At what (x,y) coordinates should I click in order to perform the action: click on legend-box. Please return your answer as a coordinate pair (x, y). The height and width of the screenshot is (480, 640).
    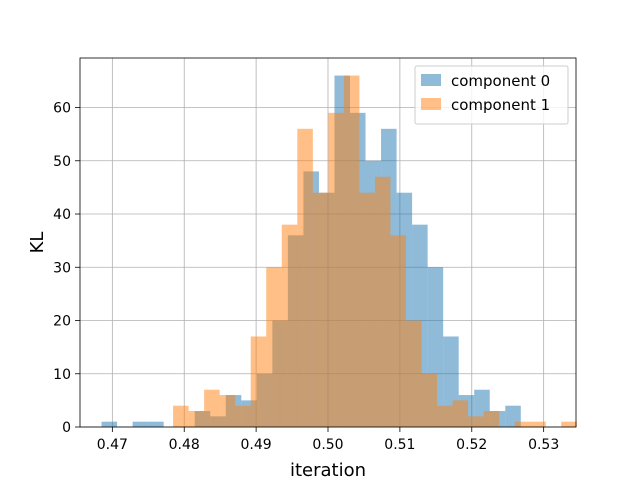
    Looking at the image, I should click on (491, 95).